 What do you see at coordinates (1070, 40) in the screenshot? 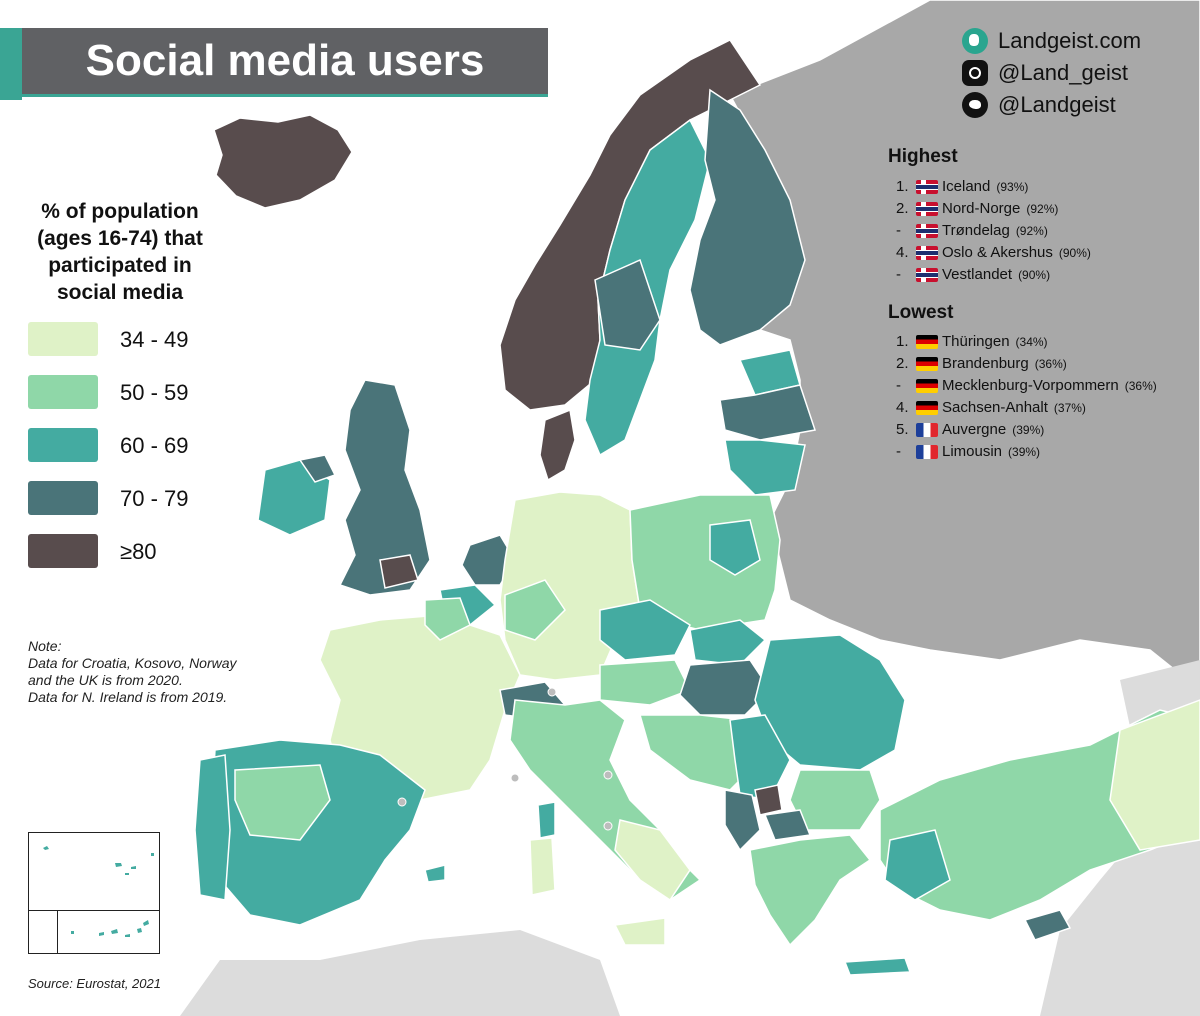
I see `website-label: Landgeist.com` at bounding box center [1070, 40].